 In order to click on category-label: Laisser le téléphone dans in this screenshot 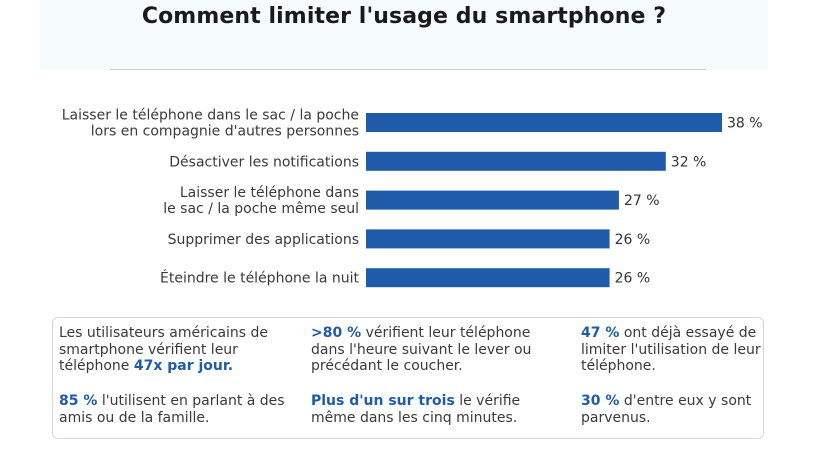, I will do `click(269, 193)`.